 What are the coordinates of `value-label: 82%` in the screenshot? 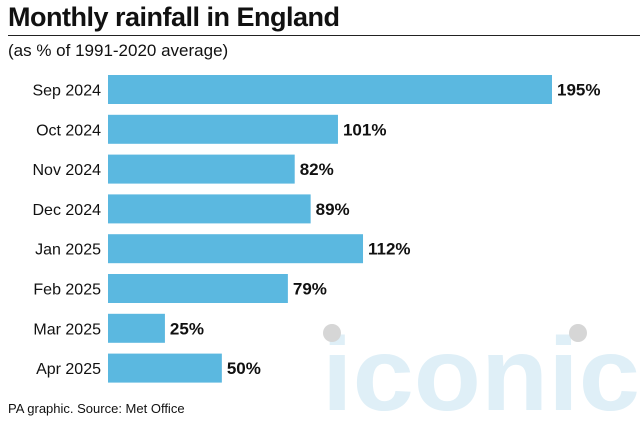 It's located at (317, 169).